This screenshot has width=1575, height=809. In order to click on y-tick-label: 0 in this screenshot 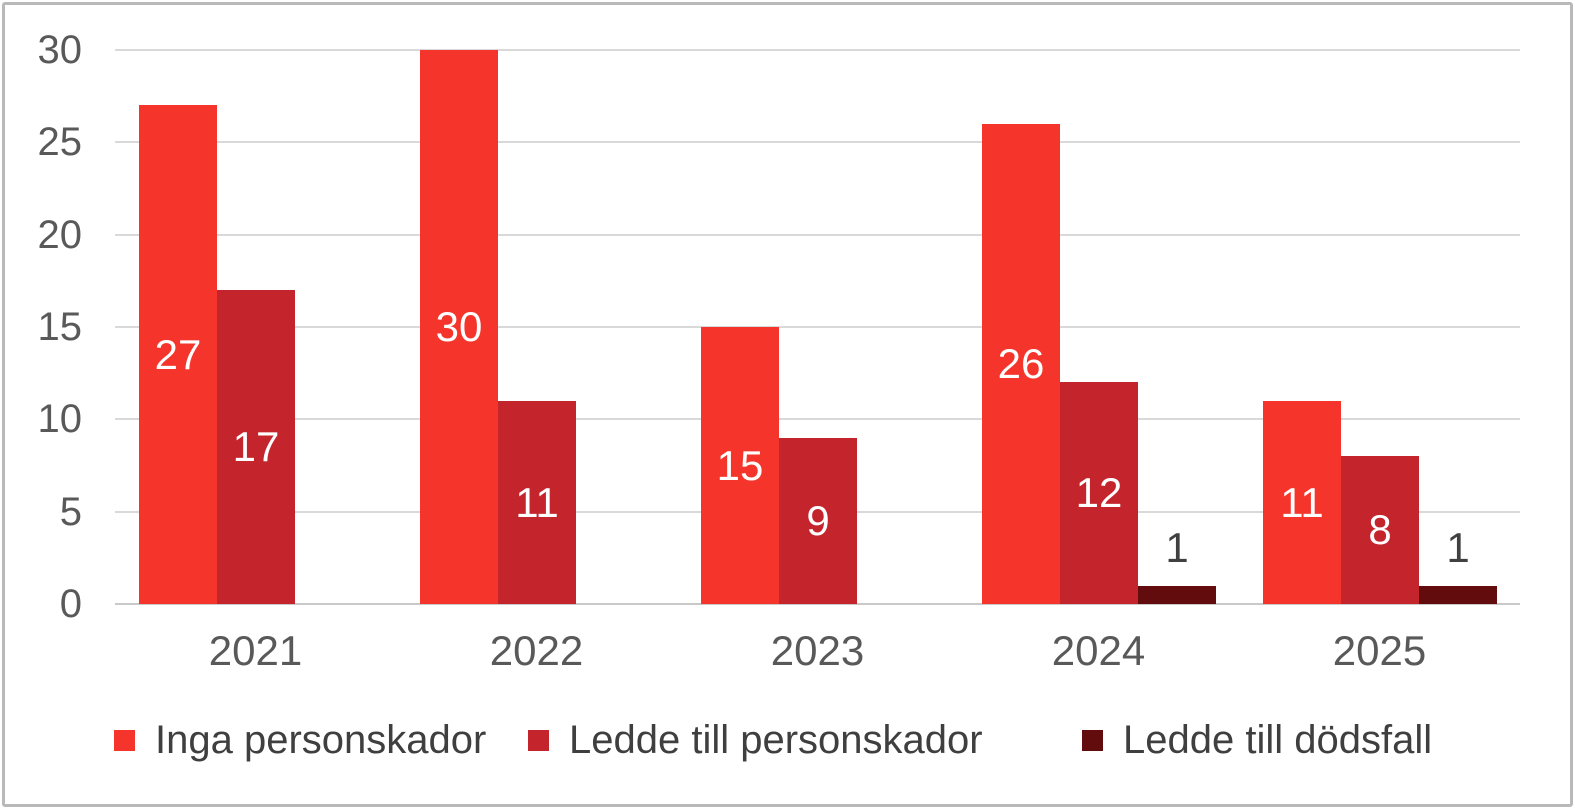, I will do `click(70, 604)`.